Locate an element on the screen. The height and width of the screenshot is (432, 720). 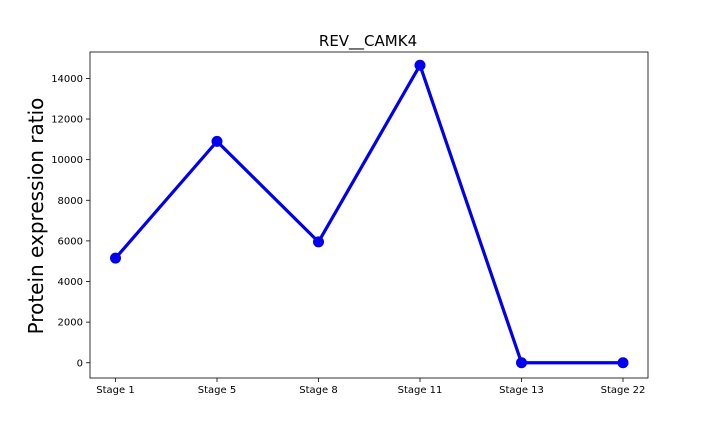
x-tick-label: Stage 22 is located at coordinates (623, 390).